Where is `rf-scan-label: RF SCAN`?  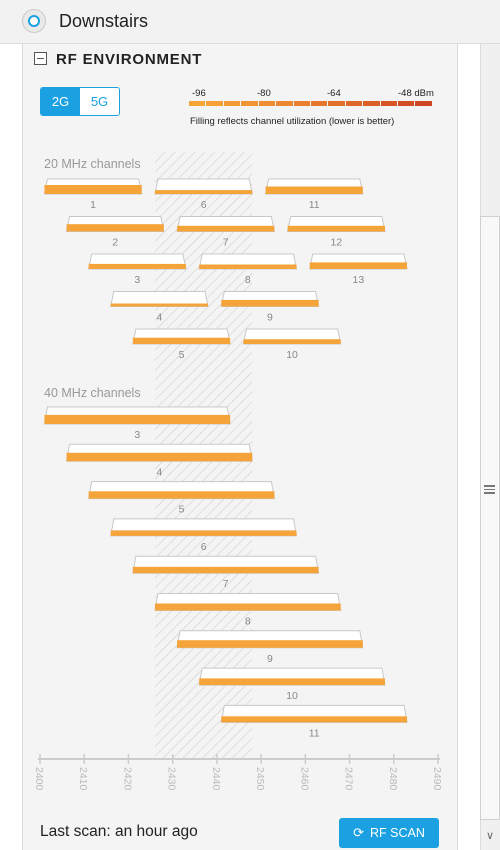 rf-scan-label: RF SCAN is located at coordinates (397, 833).